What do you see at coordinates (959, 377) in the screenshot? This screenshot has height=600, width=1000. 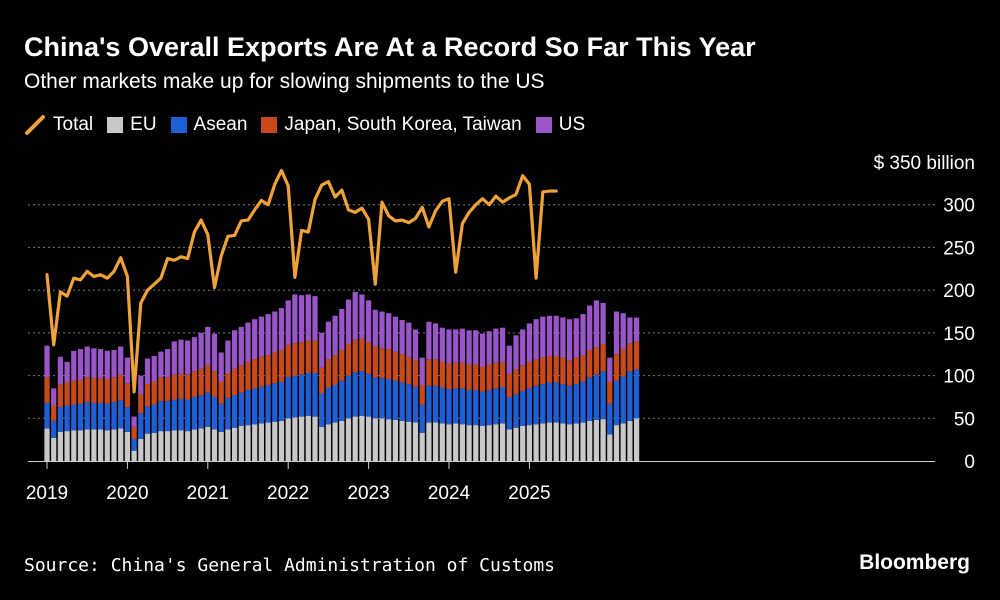 I see `y-tick-label: 100` at bounding box center [959, 377].